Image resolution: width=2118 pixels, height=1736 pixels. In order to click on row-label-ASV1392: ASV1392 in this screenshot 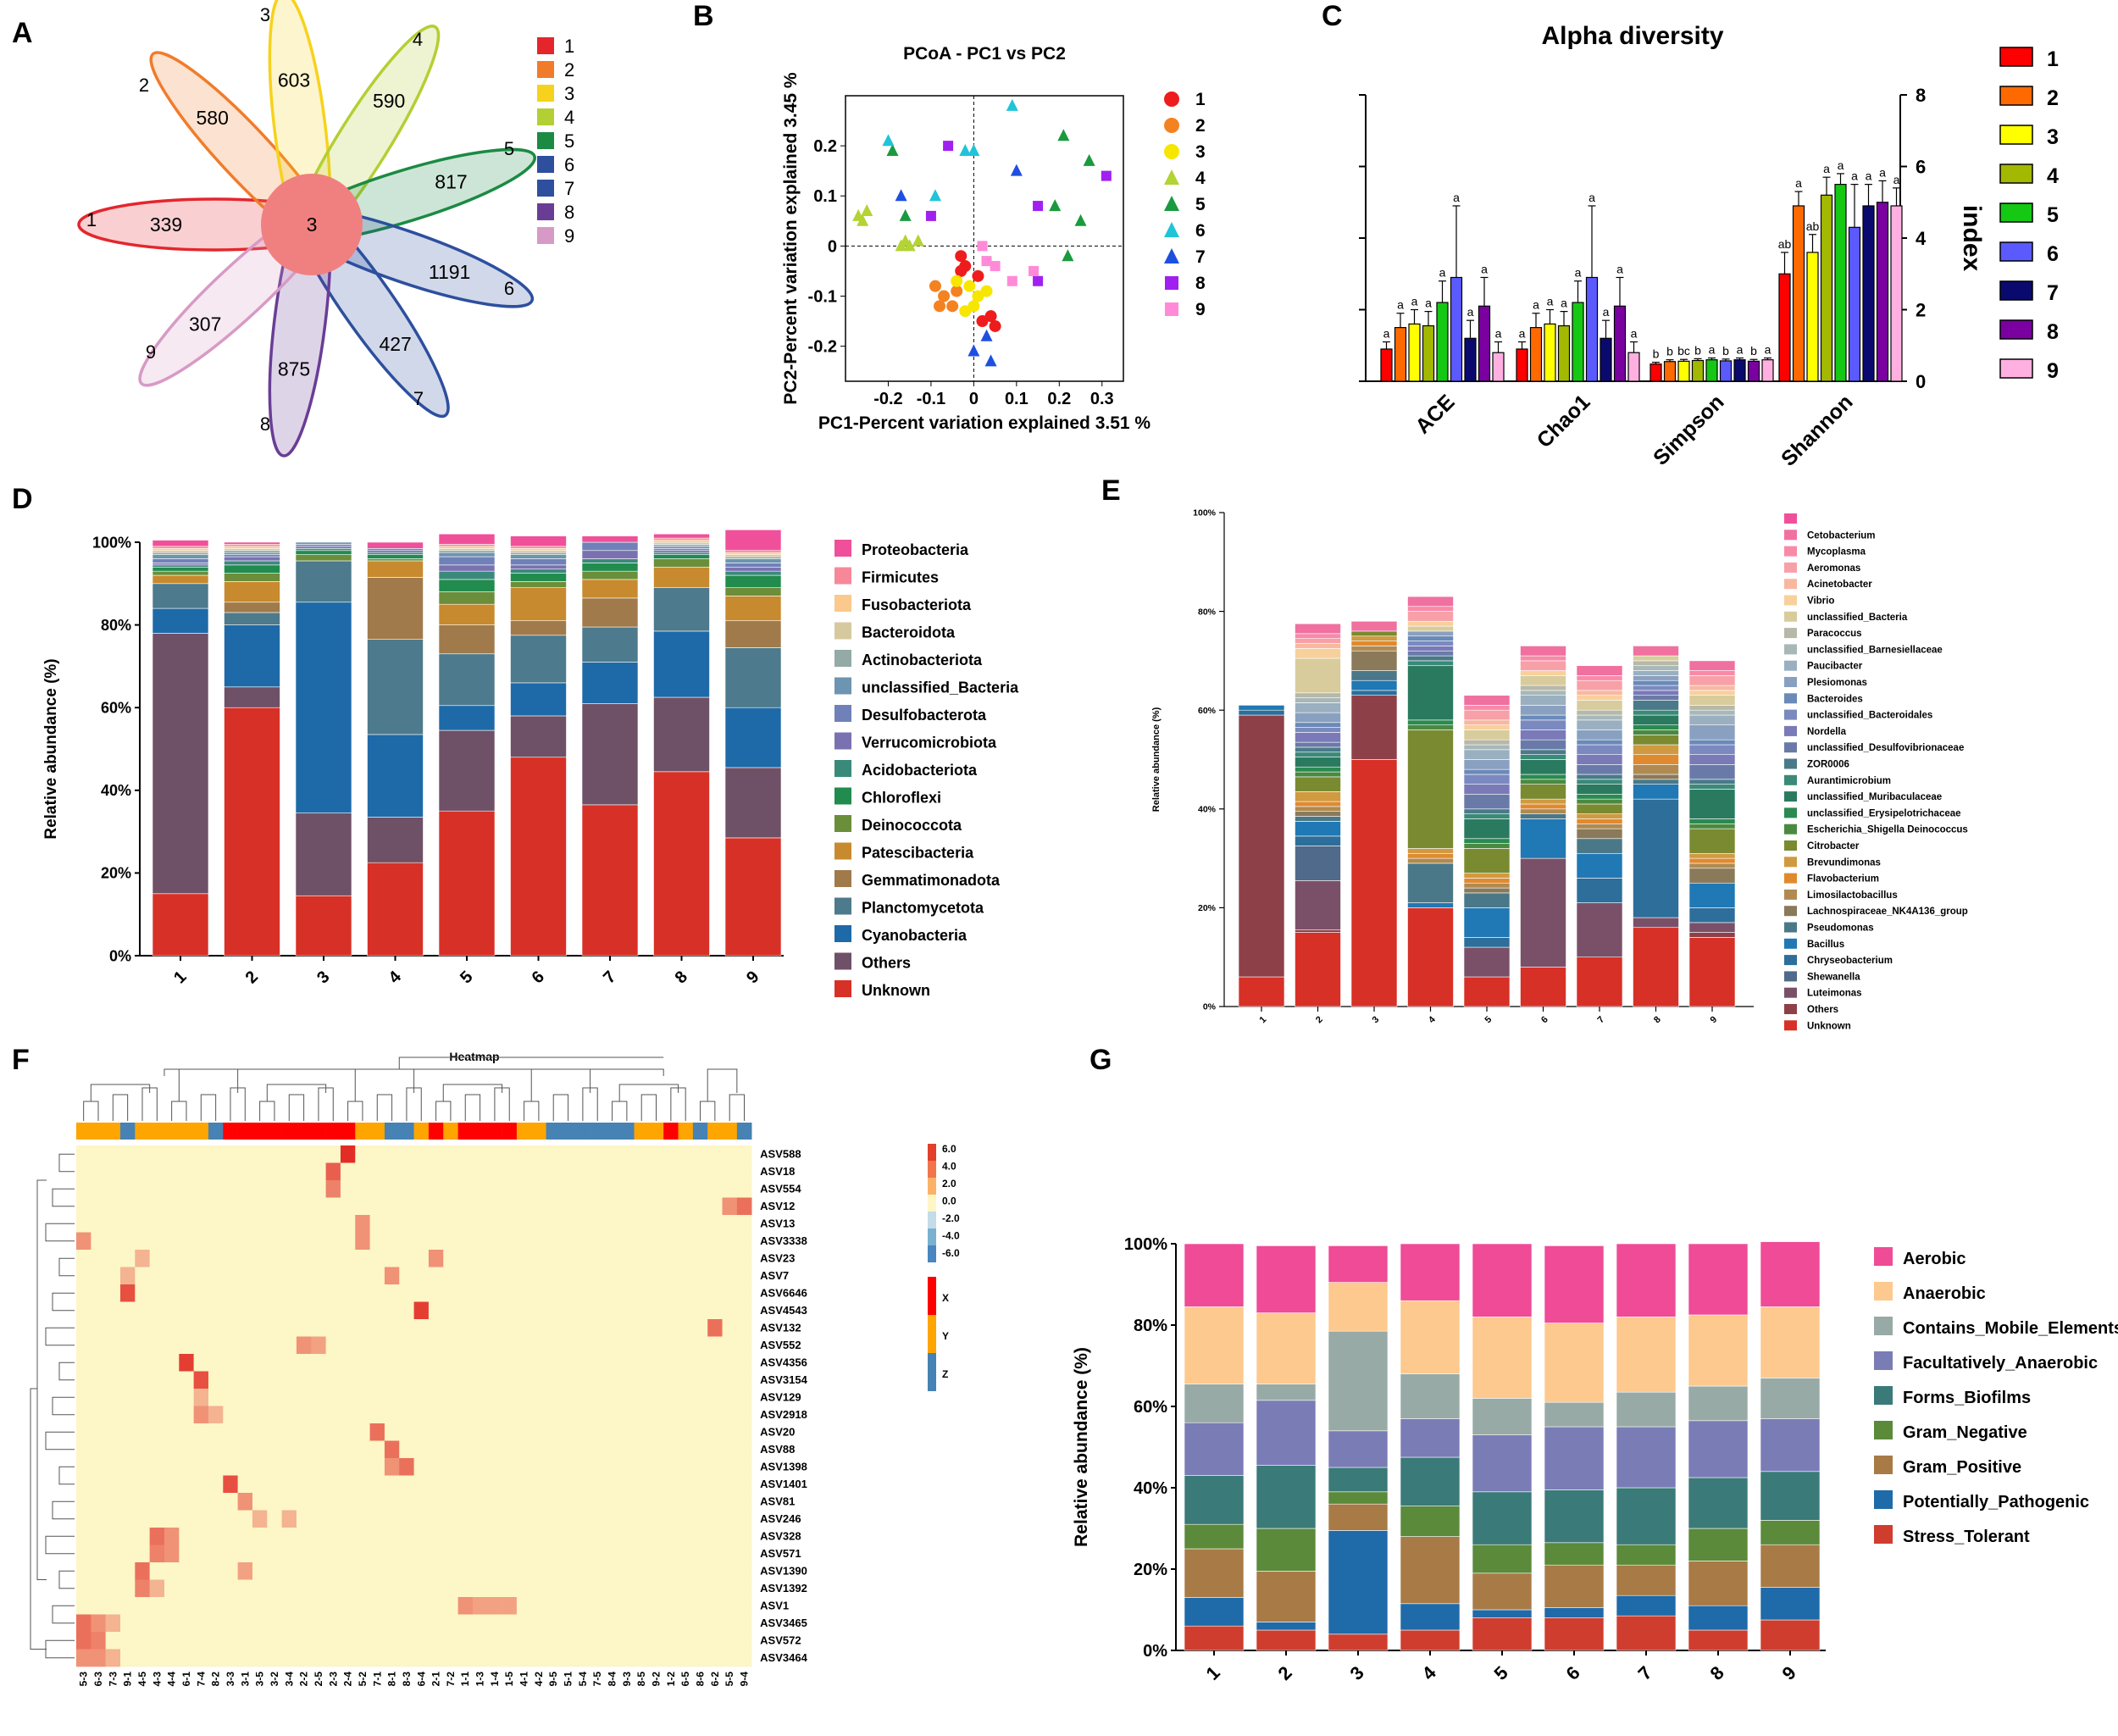, I will do `click(783, 1588)`.